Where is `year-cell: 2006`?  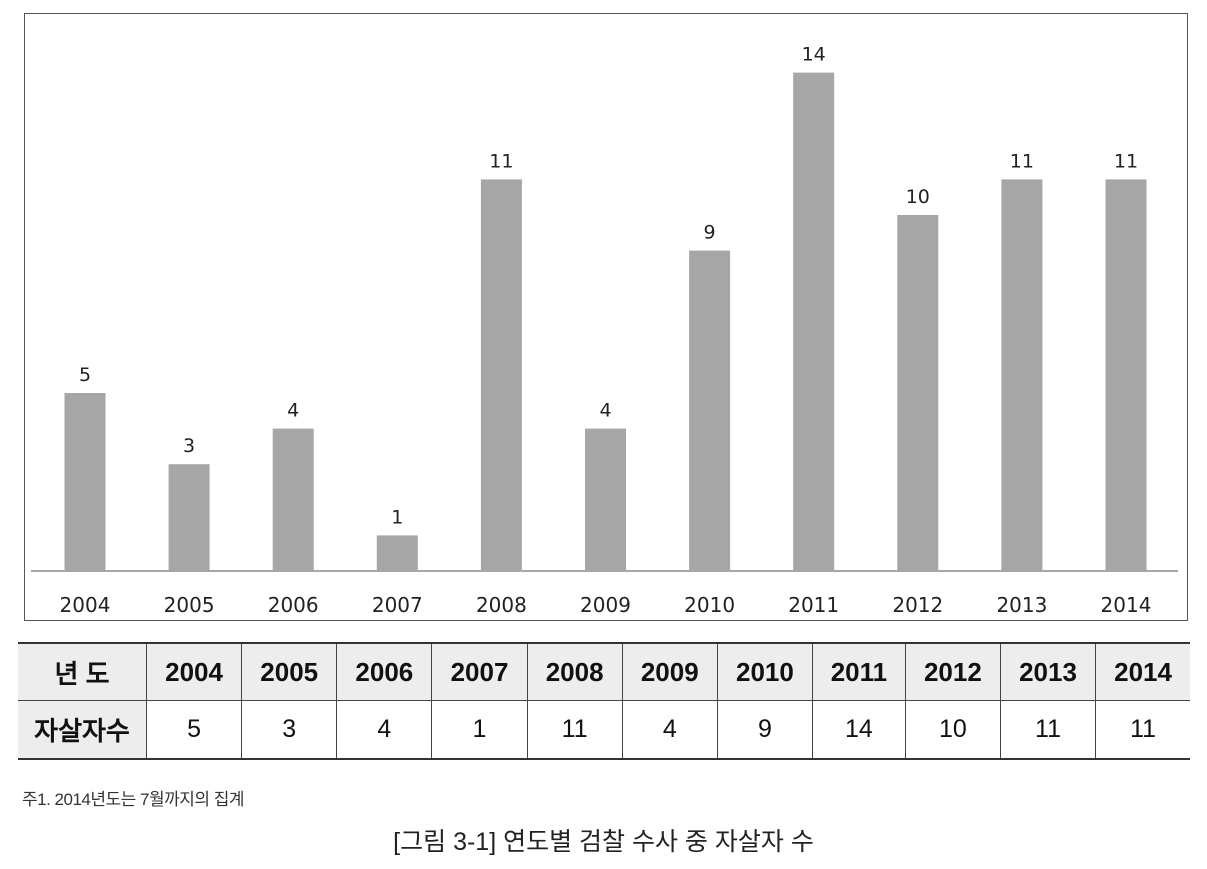 year-cell: 2006 is located at coordinates (384, 671).